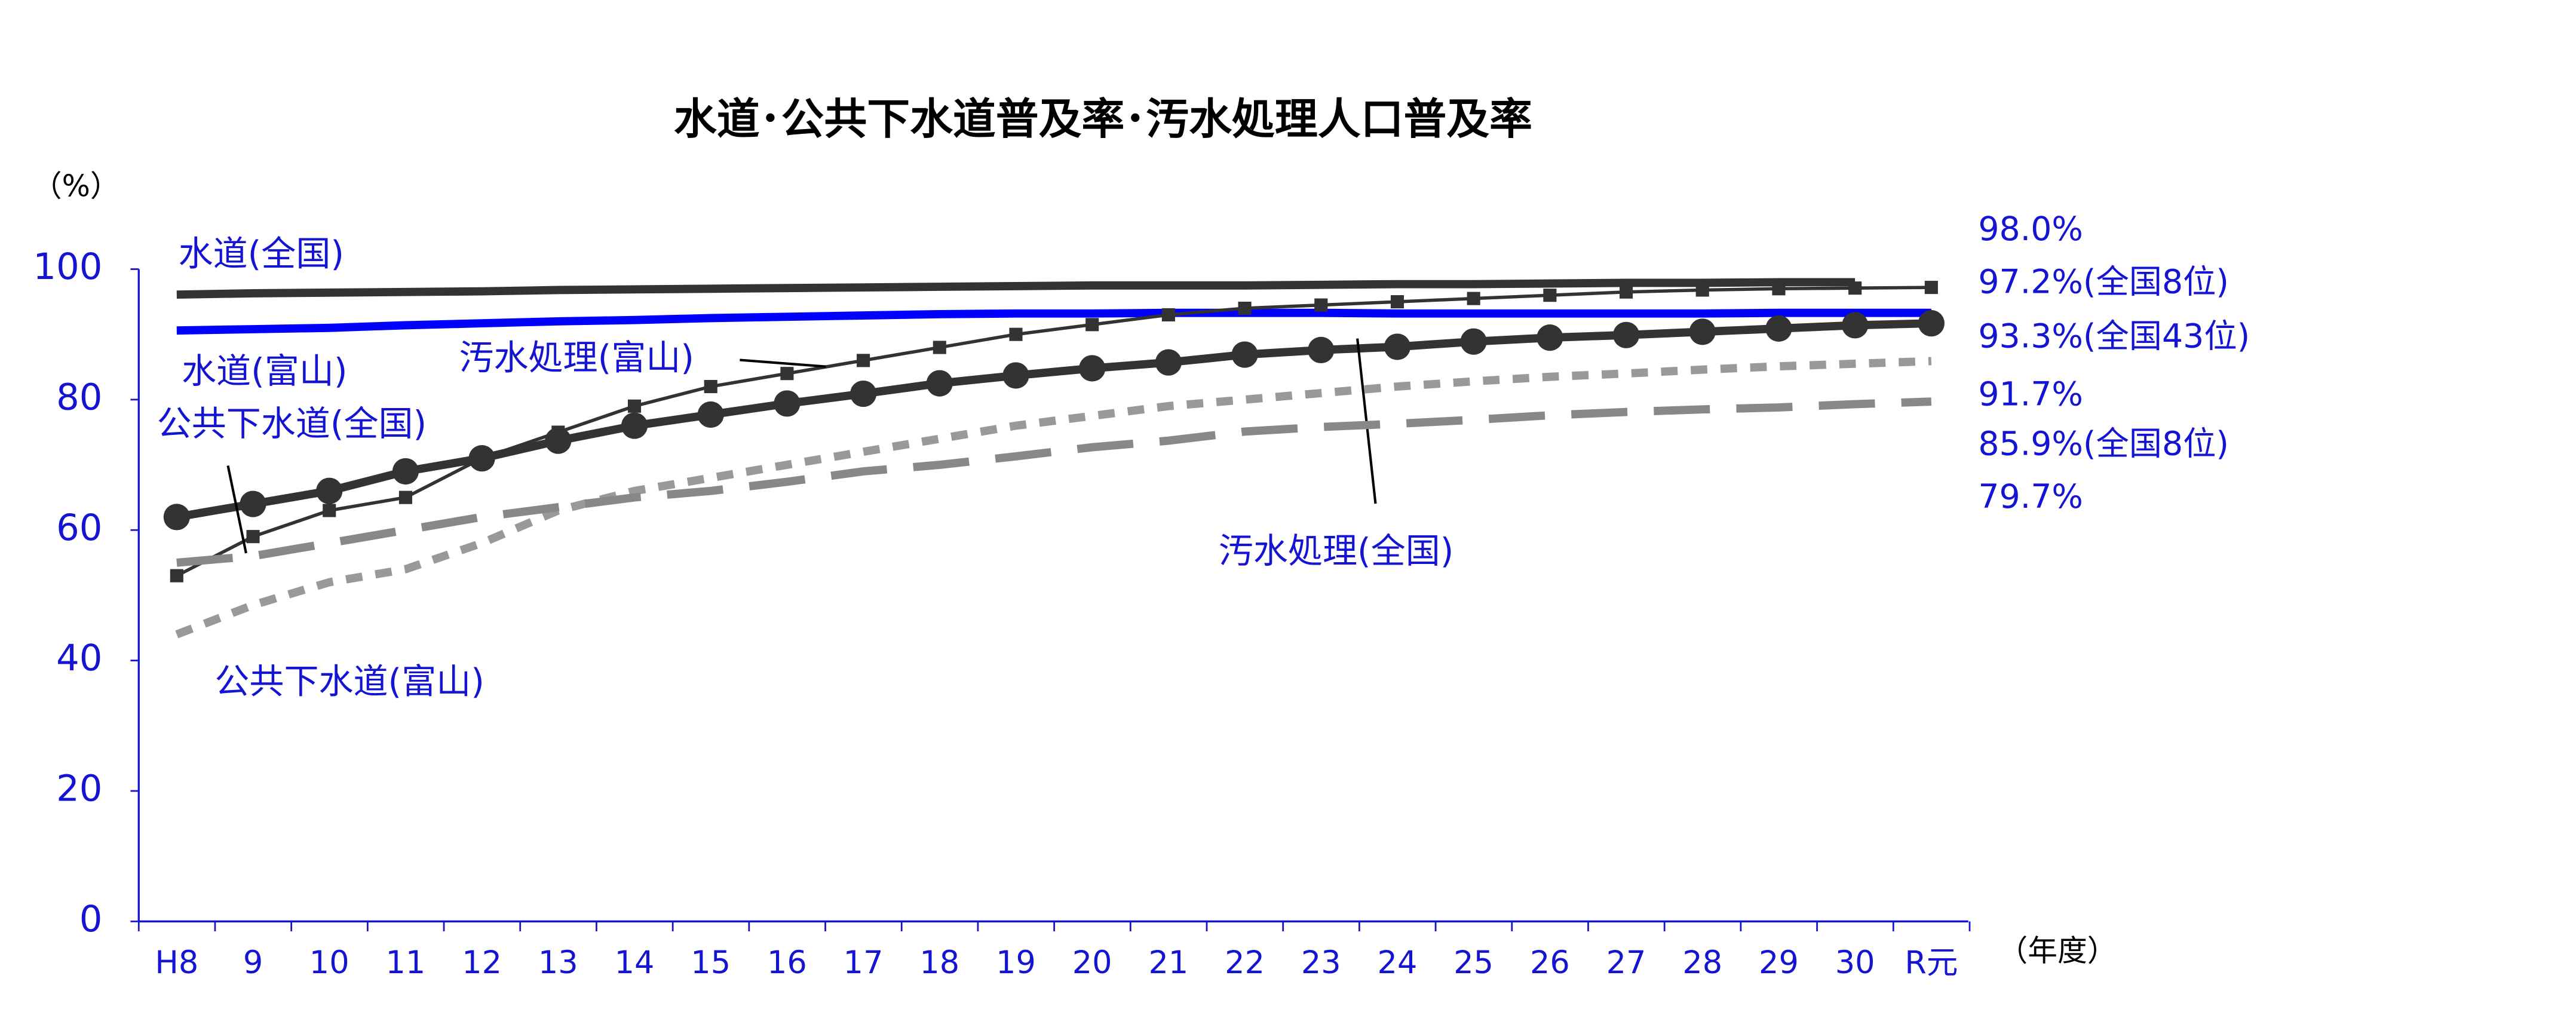  What do you see at coordinates (1168, 963) in the screenshot?
I see `x-tick-label: 21` at bounding box center [1168, 963].